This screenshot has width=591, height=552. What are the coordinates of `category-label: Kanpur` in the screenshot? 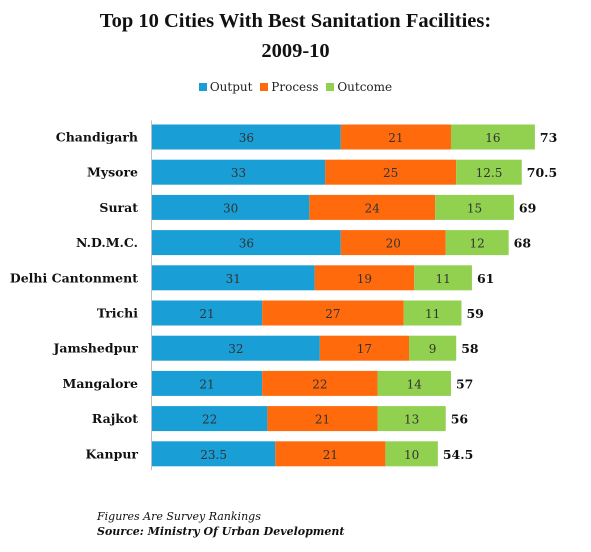 It's located at (112, 453).